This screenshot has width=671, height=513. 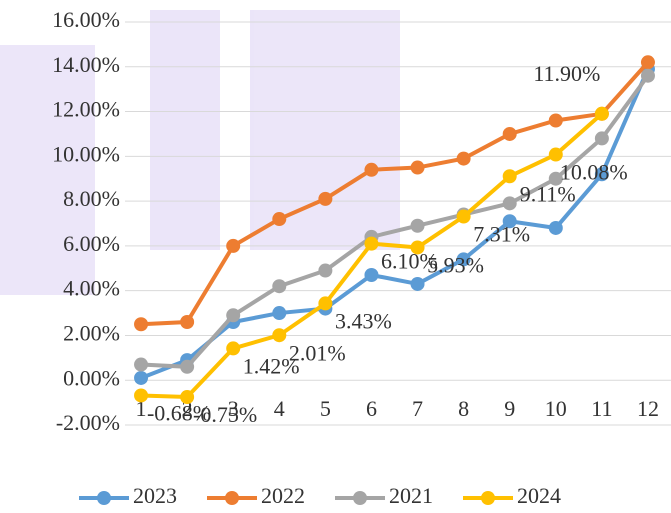 What do you see at coordinates (233, 408) in the screenshot?
I see `x-tick-label: 3` at bounding box center [233, 408].